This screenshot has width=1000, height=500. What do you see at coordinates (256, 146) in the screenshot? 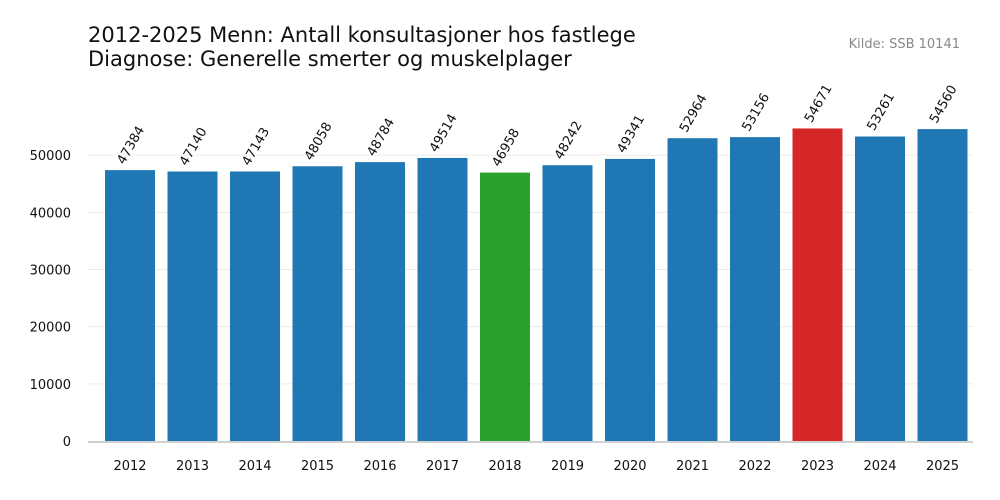
I see `data-label: 47143` at bounding box center [256, 146].